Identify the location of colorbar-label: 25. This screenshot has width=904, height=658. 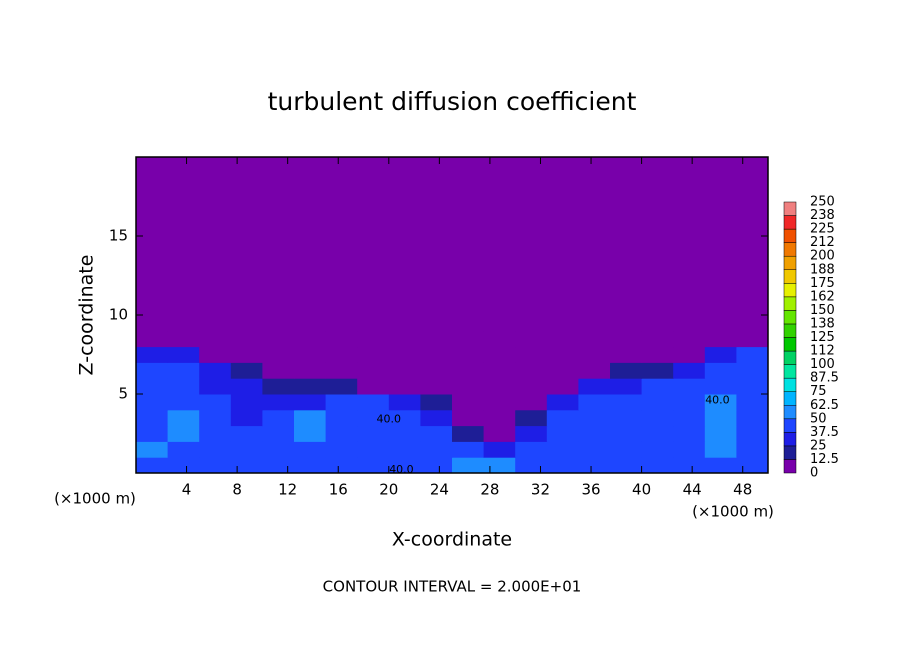
(818, 445).